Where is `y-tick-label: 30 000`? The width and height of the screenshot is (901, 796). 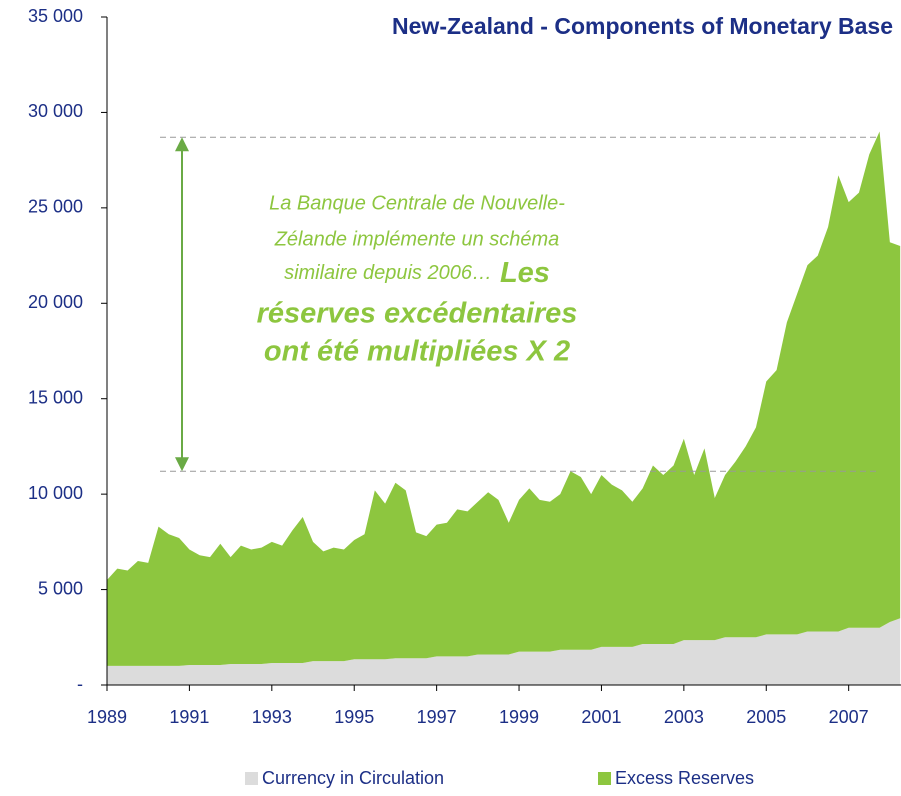
y-tick-label: 30 000 is located at coordinates (55, 111).